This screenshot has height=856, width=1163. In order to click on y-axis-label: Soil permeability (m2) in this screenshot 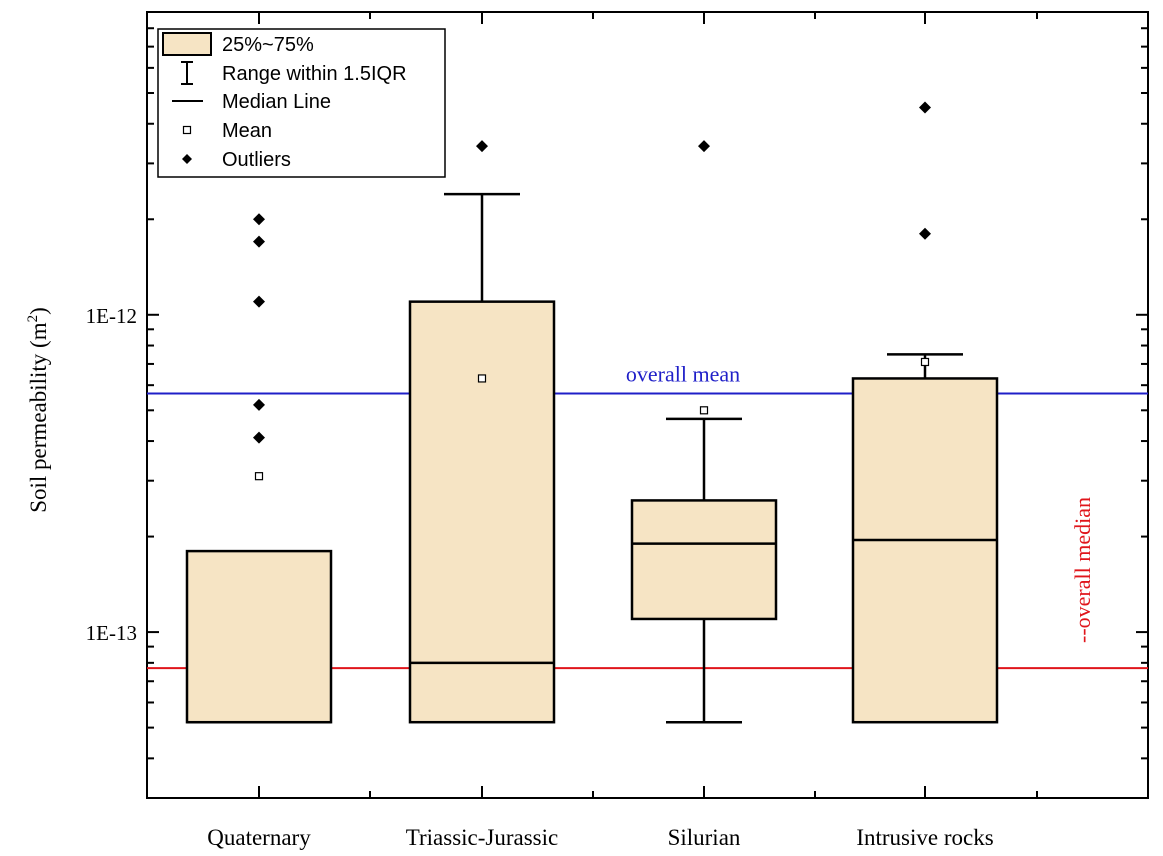, I will do `click(38, 410)`.